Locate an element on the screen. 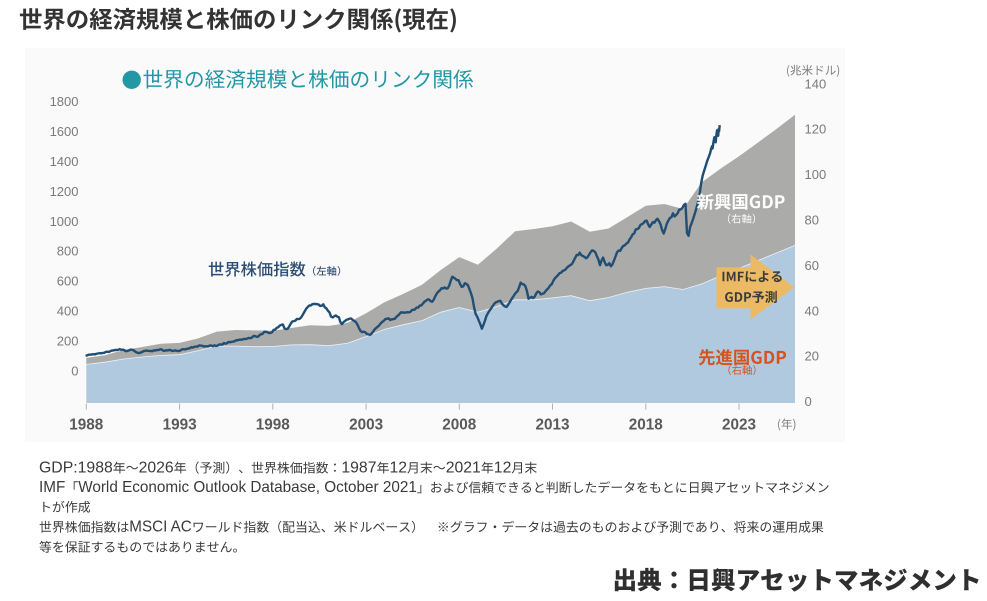 The image size is (987, 601). svg-text: 40 is located at coordinates (812, 310).